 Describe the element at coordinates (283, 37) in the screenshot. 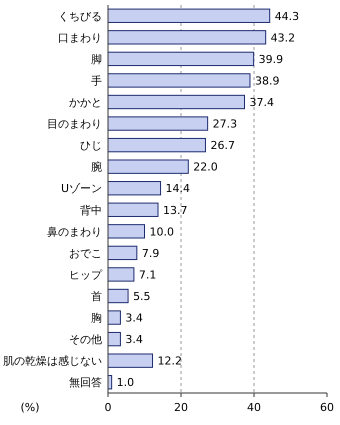

I see `data-label: 43.2` at that location.